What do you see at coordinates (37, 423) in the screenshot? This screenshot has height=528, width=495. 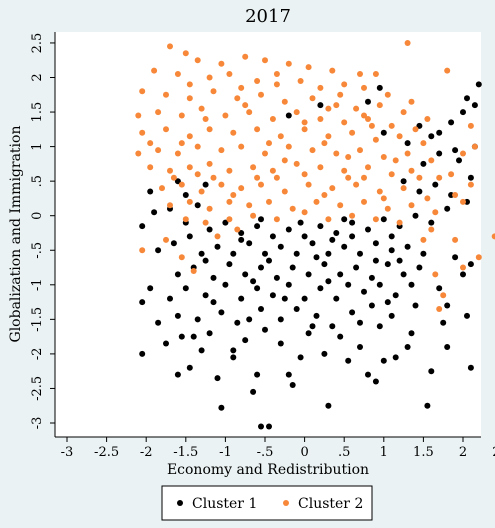 I see `y-tick-label: -3` at bounding box center [37, 423].